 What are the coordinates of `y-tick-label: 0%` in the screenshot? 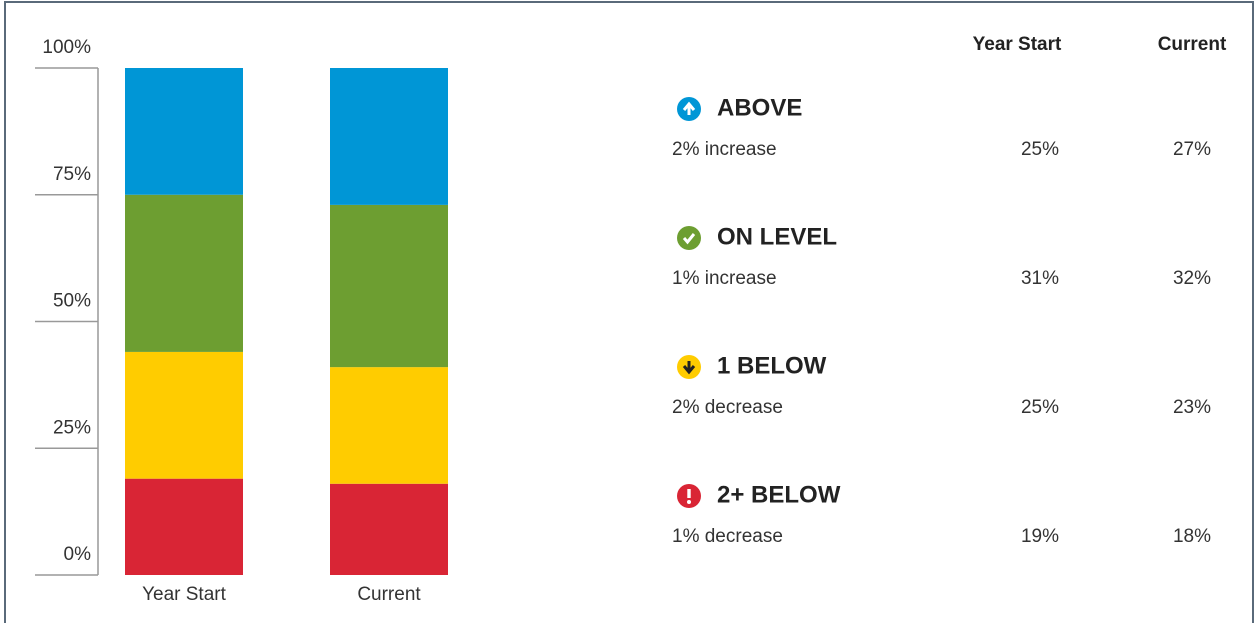 It's located at (78, 554).